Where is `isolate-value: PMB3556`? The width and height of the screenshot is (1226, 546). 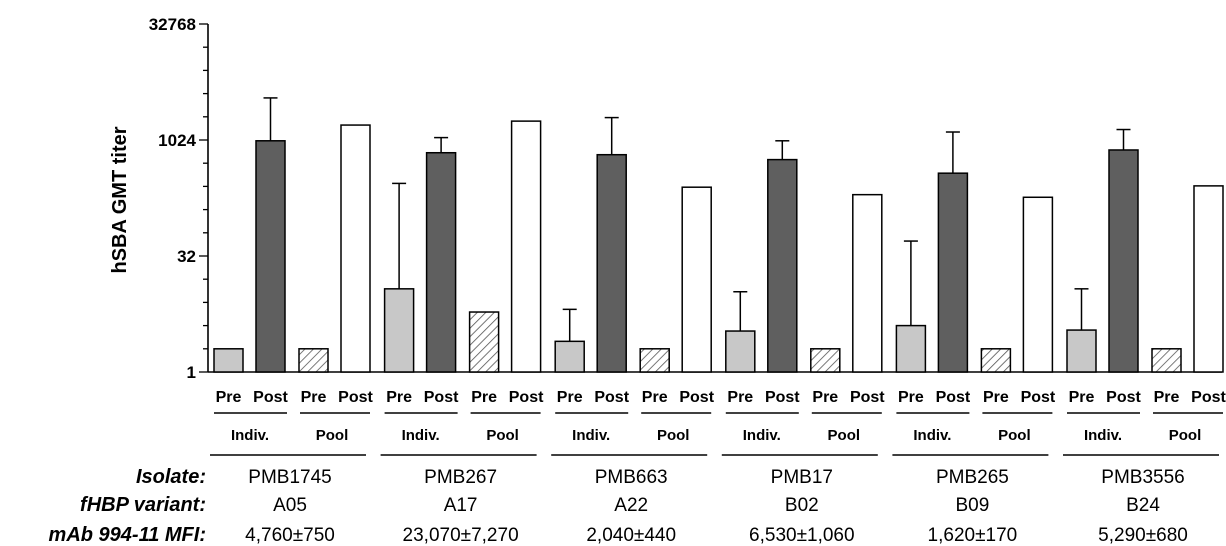 isolate-value: PMB3556 is located at coordinates (1142, 477).